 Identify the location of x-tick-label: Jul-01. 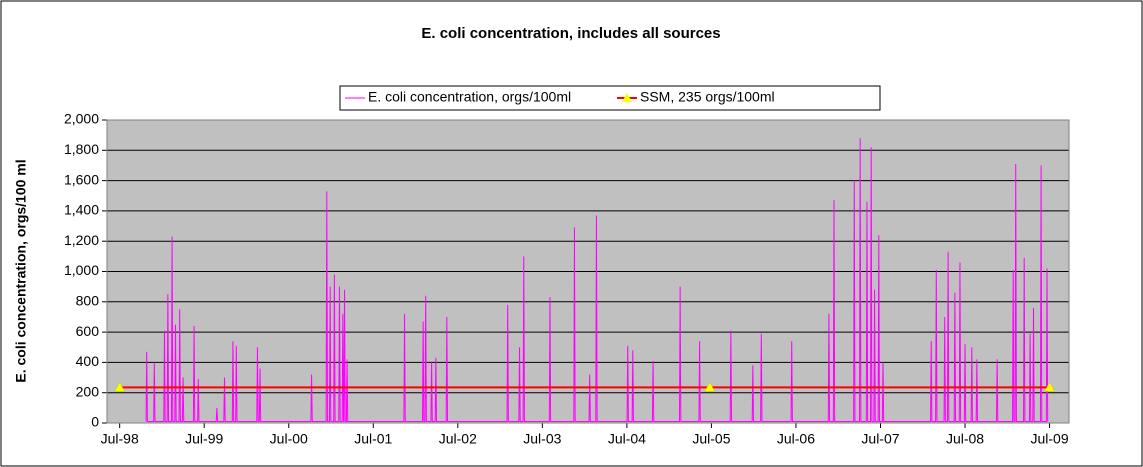
(373, 439).